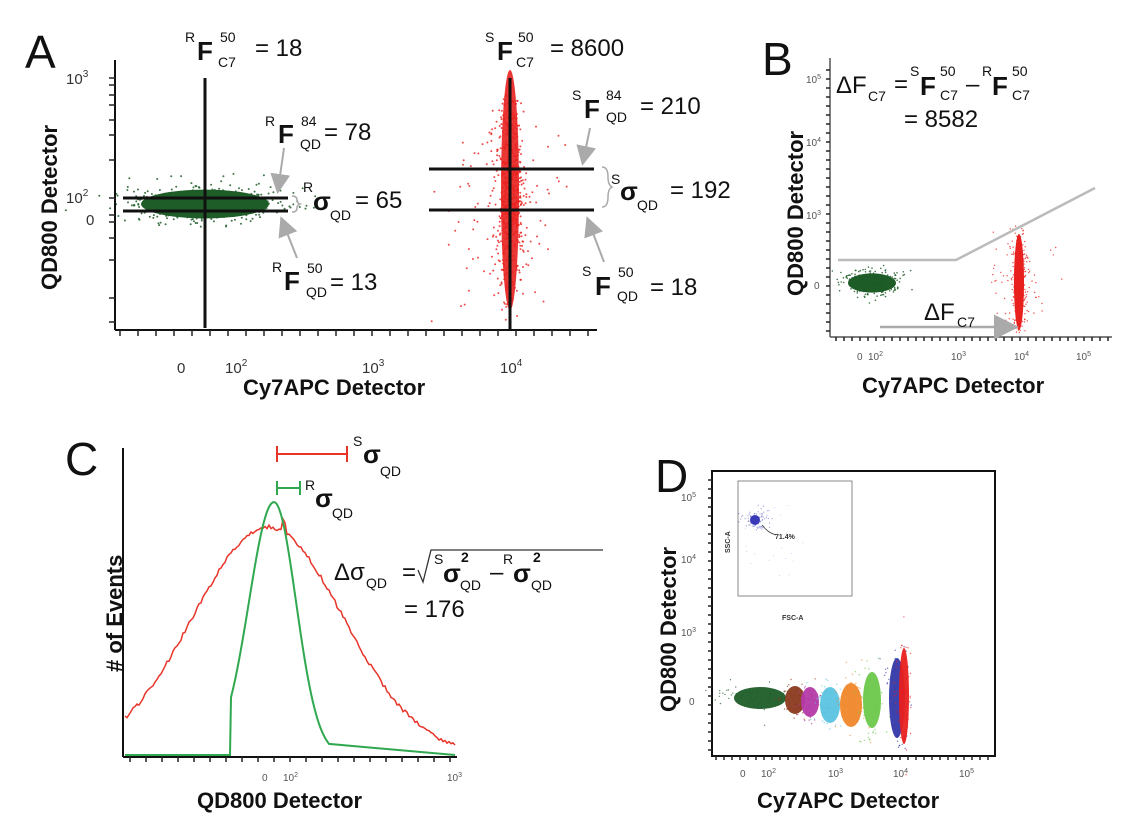  What do you see at coordinates (347, 132) in the screenshot?
I see `svg-text: = 78` at bounding box center [347, 132].